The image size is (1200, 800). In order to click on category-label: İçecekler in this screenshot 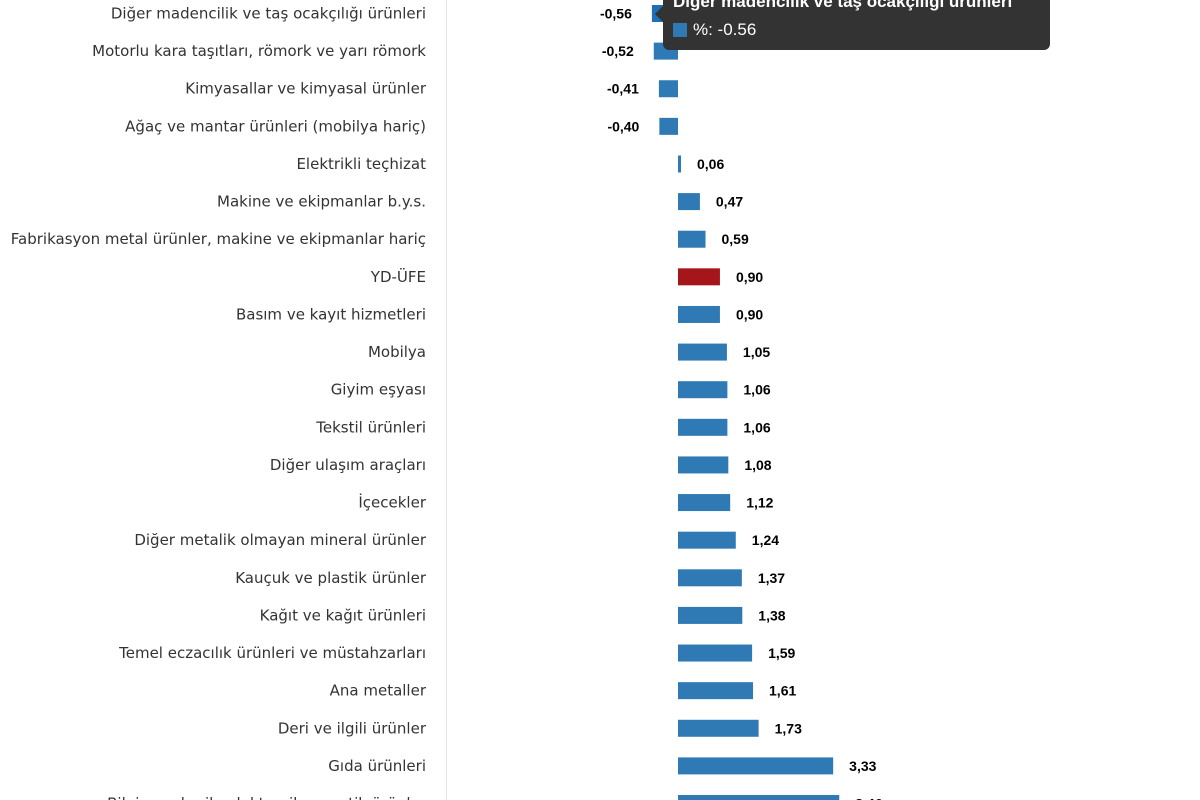, I will do `click(392, 502)`.